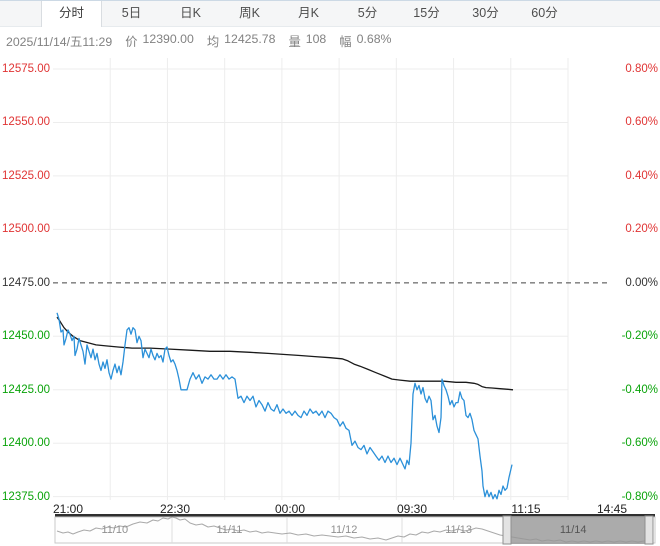 The height and width of the screenshot is (546, 660). What do you see at coordinates (71, 14) in the screenshot?
I see `tab-intraday: 分时` at bounding box center [71, 14].